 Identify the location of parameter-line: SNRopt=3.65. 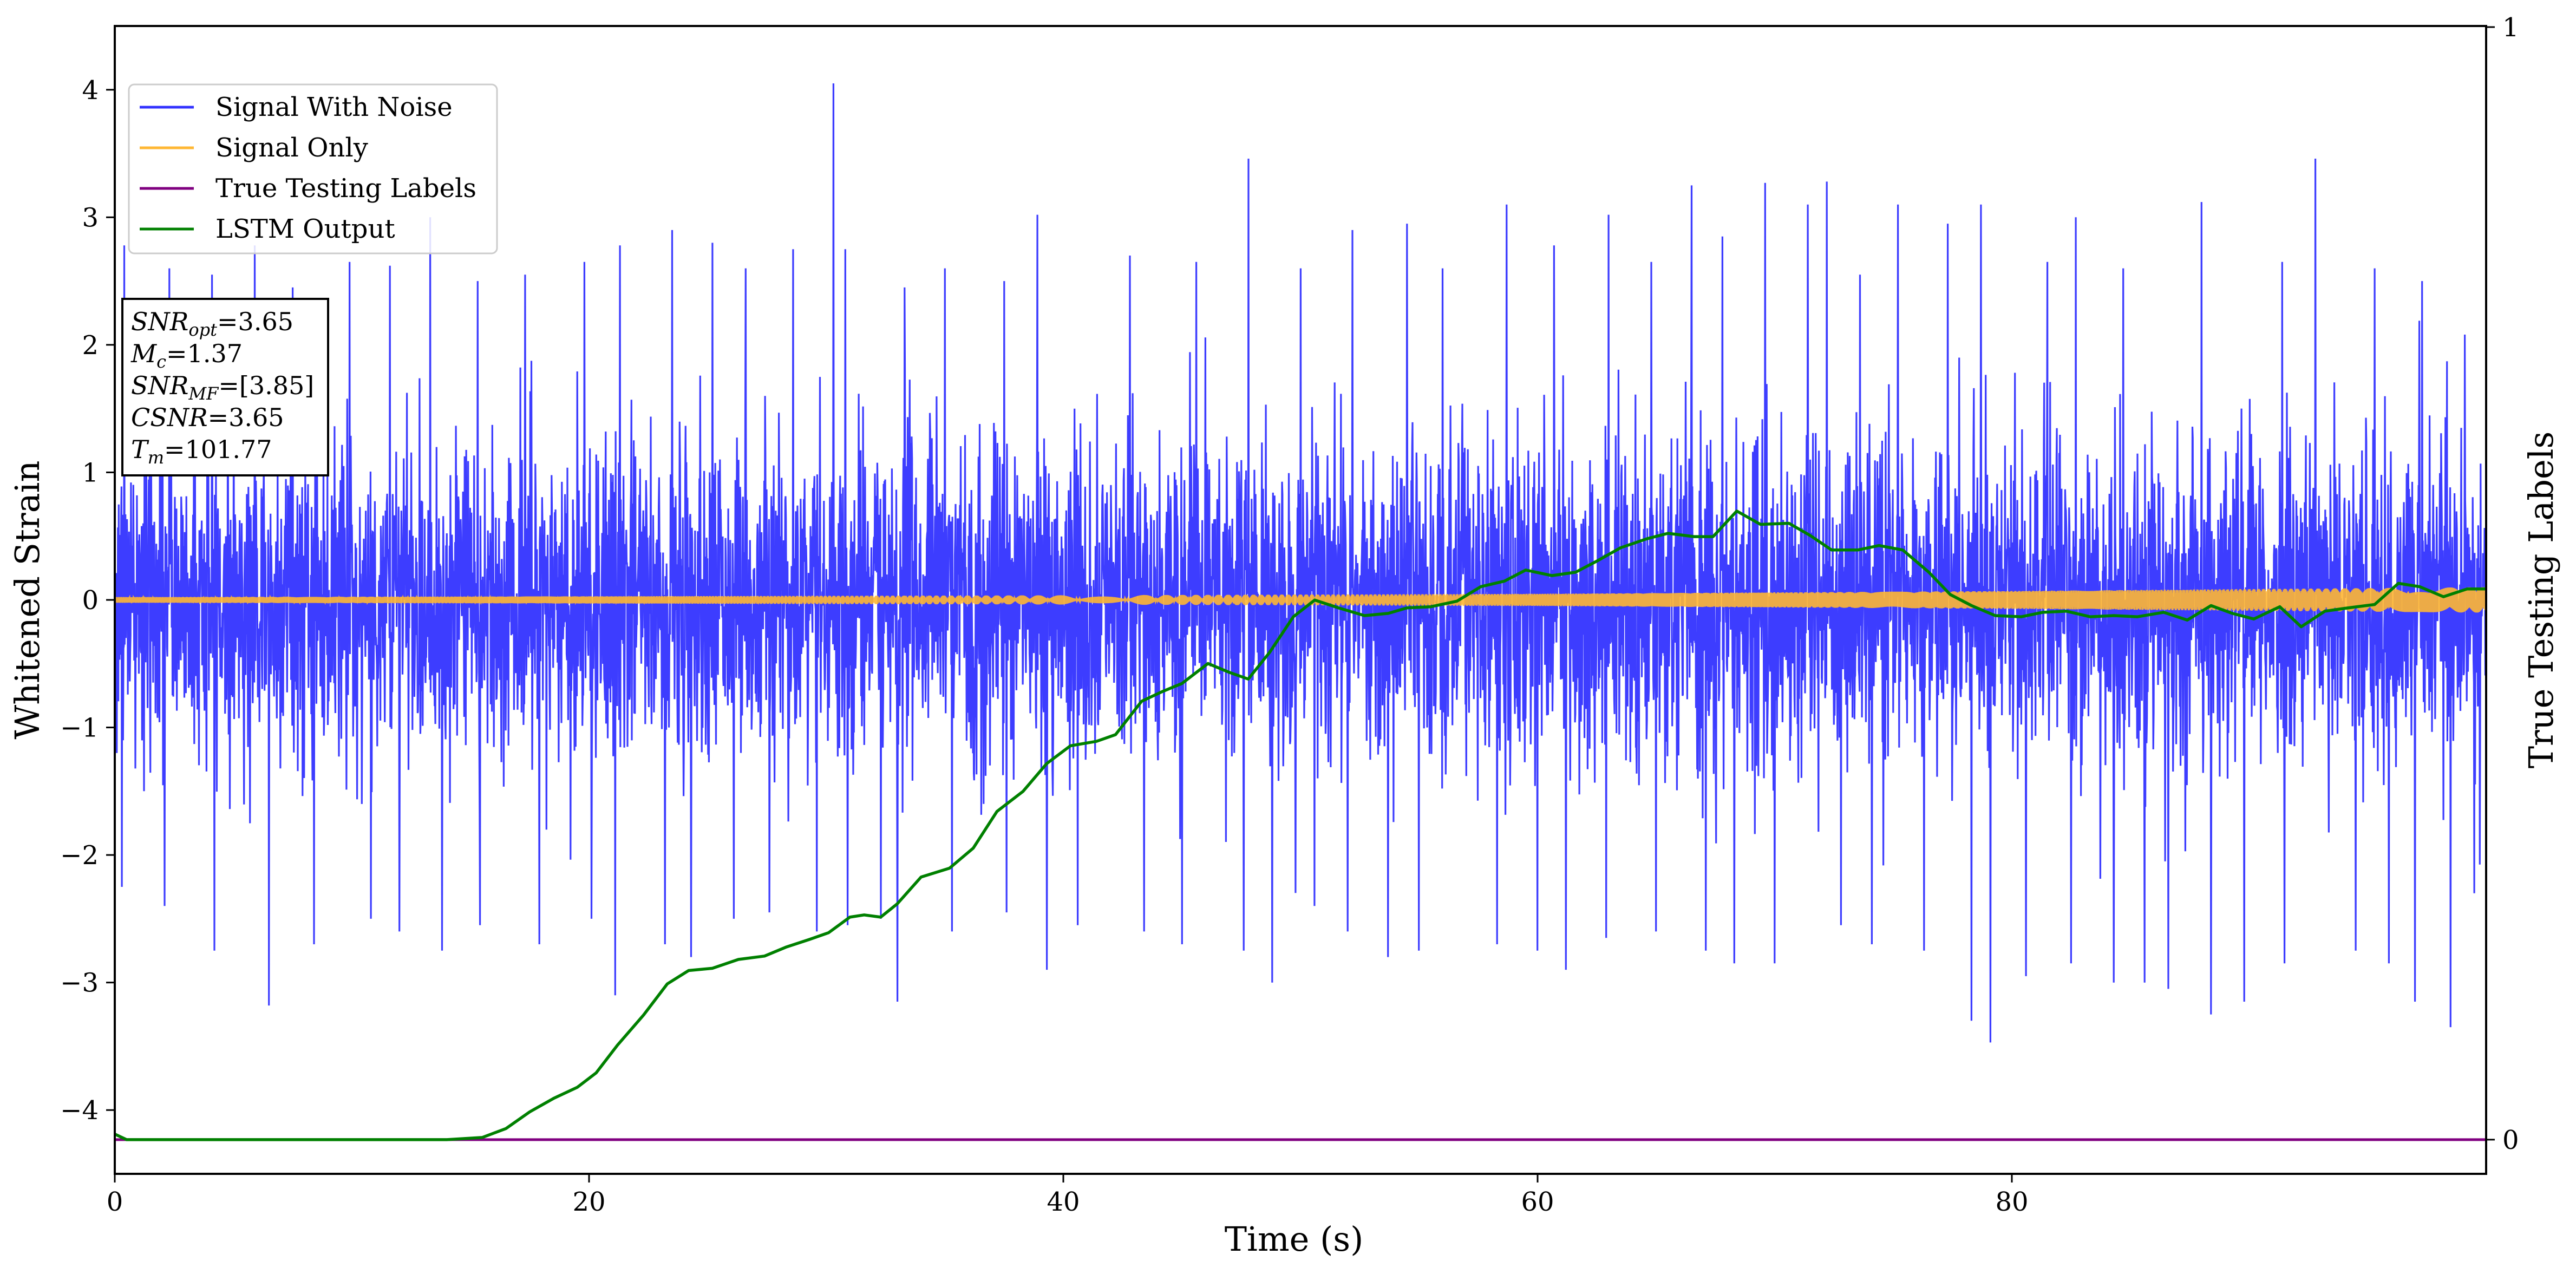
(212, 323).